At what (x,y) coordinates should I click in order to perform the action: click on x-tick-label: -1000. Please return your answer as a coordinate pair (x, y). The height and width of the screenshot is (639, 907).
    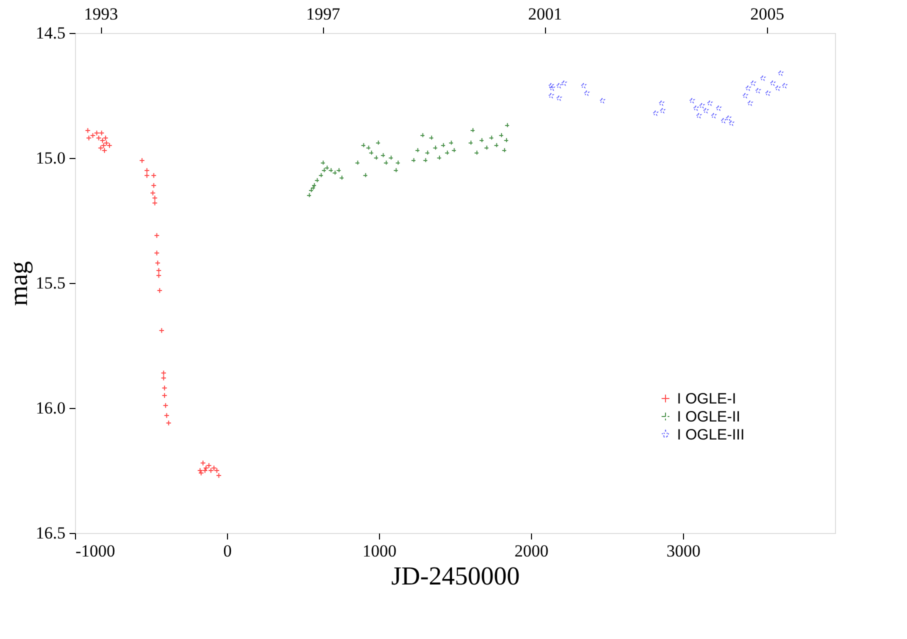
    Looking at the image, I should click on (96, 551).